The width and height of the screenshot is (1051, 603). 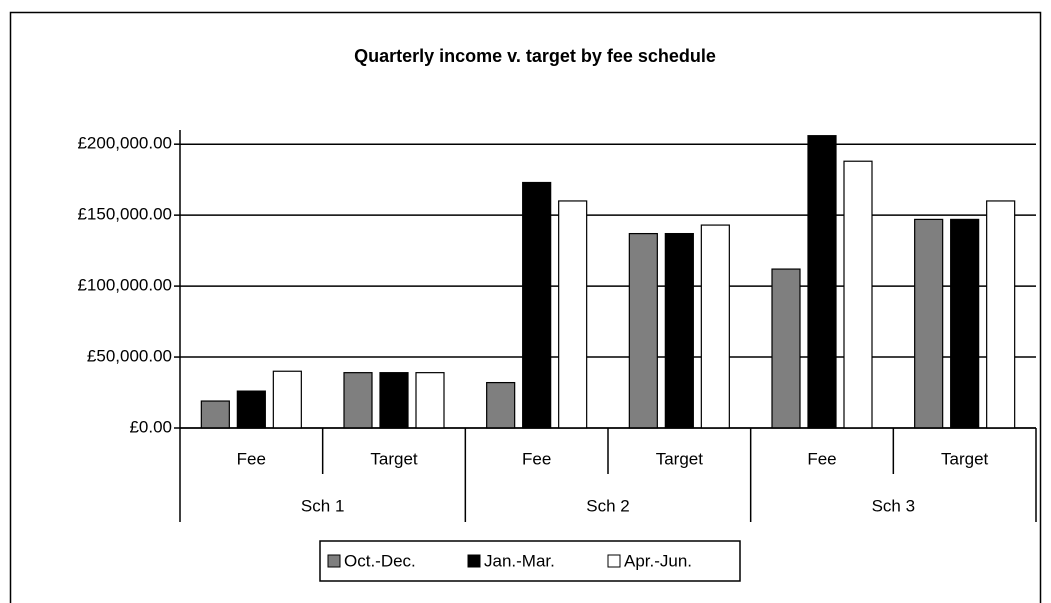 I want to click on y-tick-label: £150,000.00, so click(x=124, y=214).